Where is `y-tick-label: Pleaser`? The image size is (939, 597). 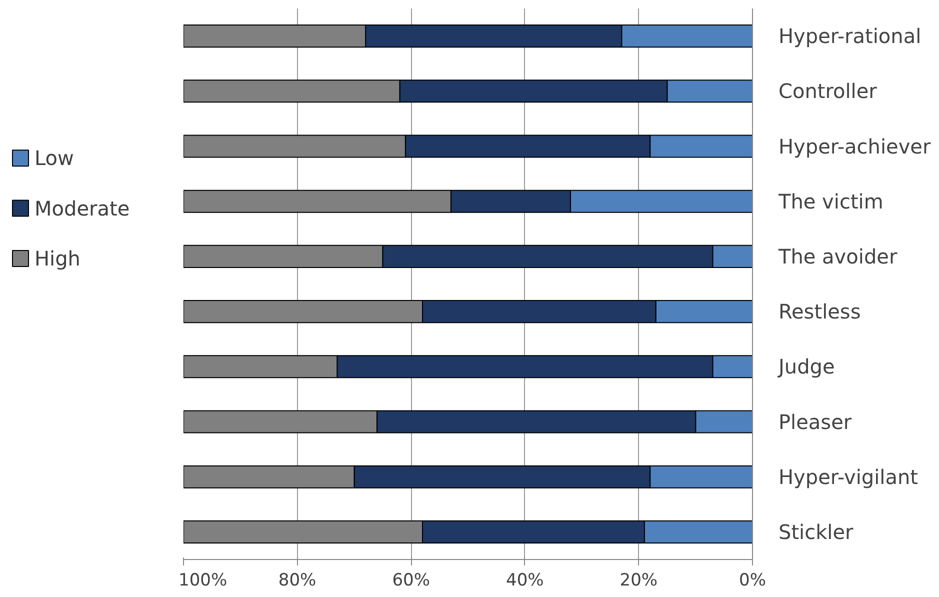
y-tick-label: Pleaser is located at coordinates (815, 422).